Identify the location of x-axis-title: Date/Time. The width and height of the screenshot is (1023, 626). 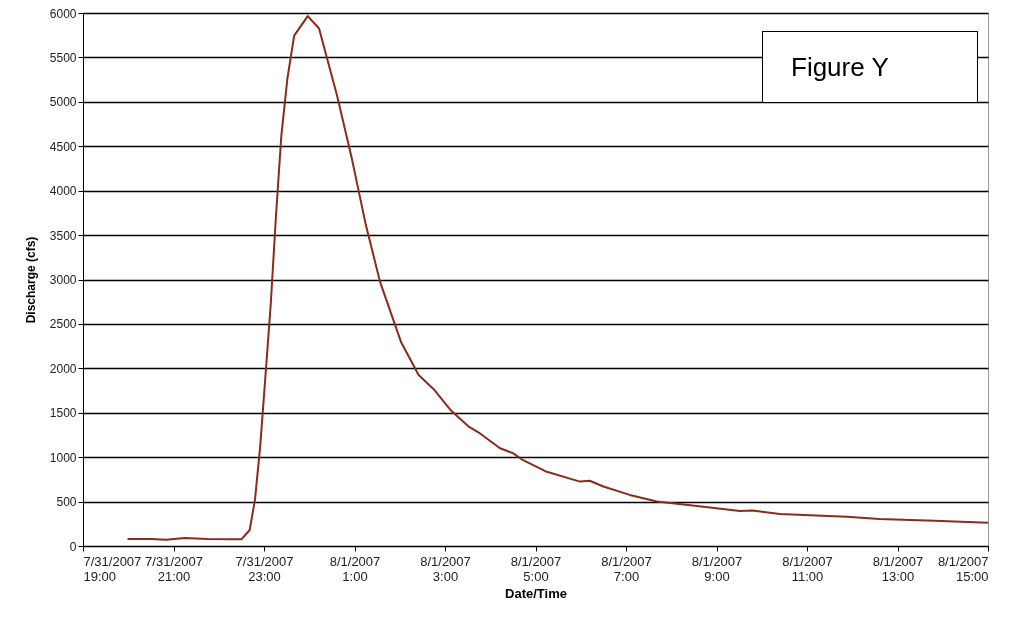
(536, 593).